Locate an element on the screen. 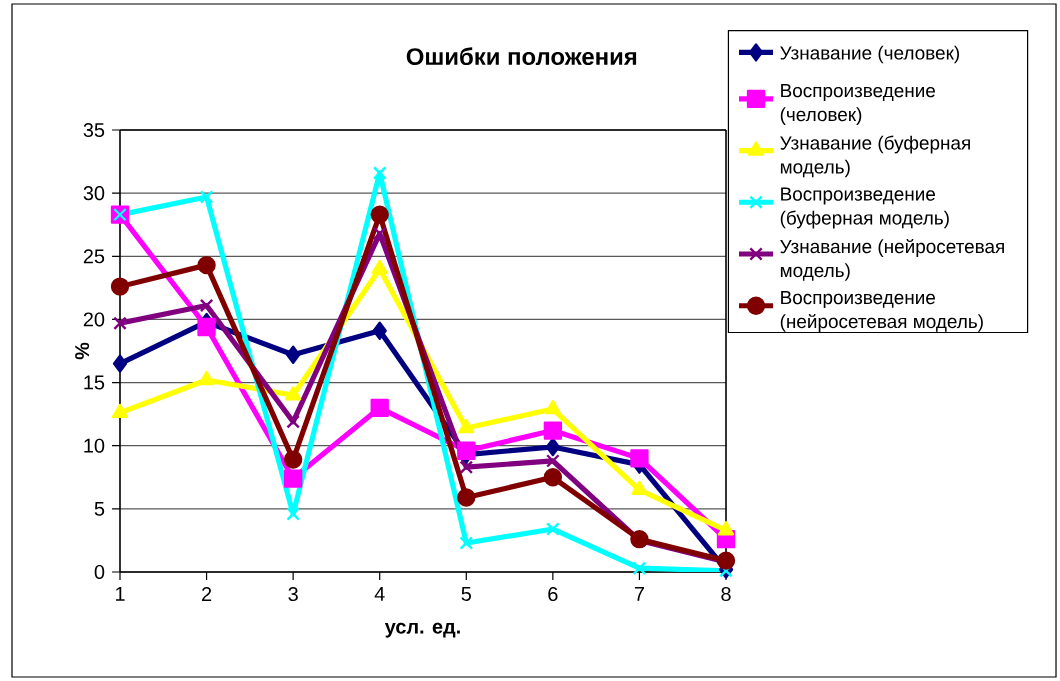 This screenshot has width=1060, height=681. legend-label: Узнавание (нейросетевая модель) is located at coordinates (892, 259).